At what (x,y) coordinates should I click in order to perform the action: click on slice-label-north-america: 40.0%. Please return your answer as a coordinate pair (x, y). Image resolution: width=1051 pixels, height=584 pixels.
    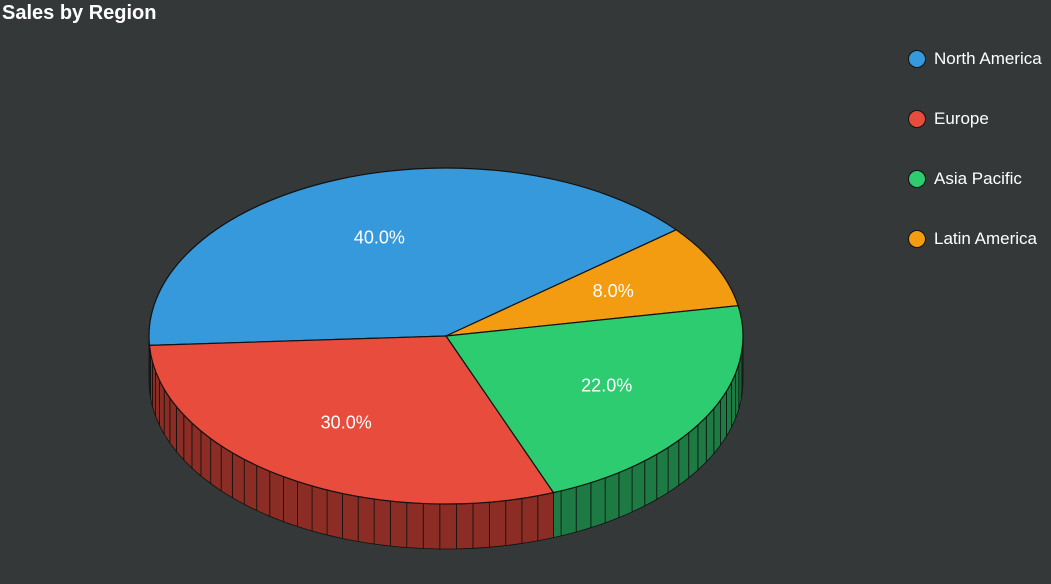
    Looking at the image, I should click on (379, 238).